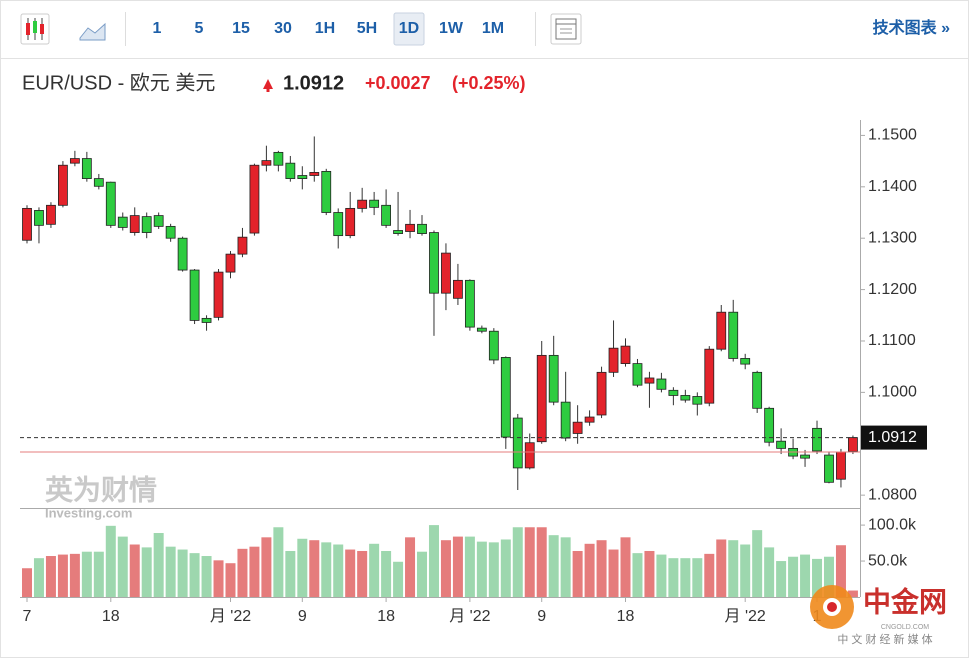  What do you see at coordinates (325, 28) in the screenshot?
I see `interval-button: 1H` at bounding box center [325, 28].